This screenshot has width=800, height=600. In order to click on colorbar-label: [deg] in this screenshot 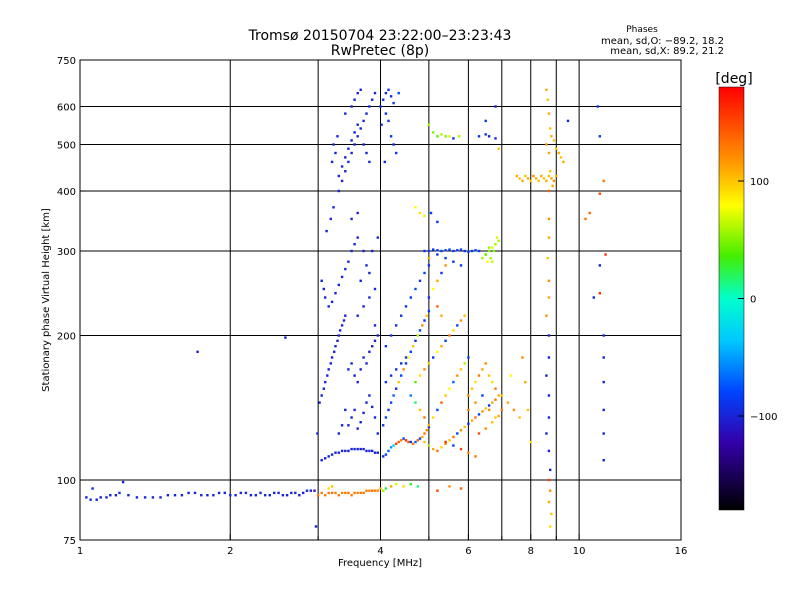, I will do `click(733, 79)`.